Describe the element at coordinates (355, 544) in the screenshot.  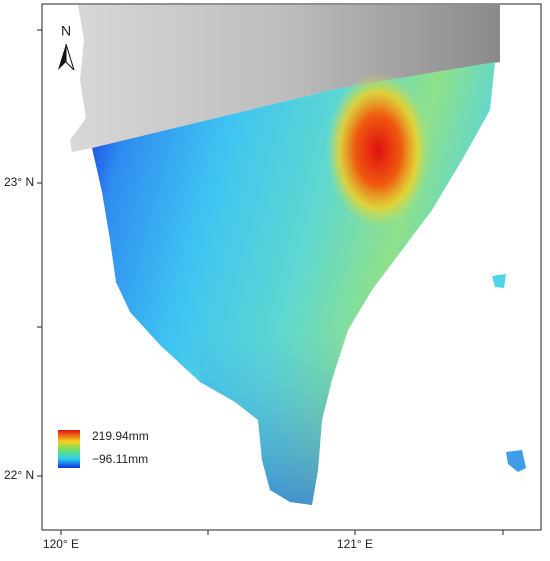
I see `lon-label: 121° E` at that location.